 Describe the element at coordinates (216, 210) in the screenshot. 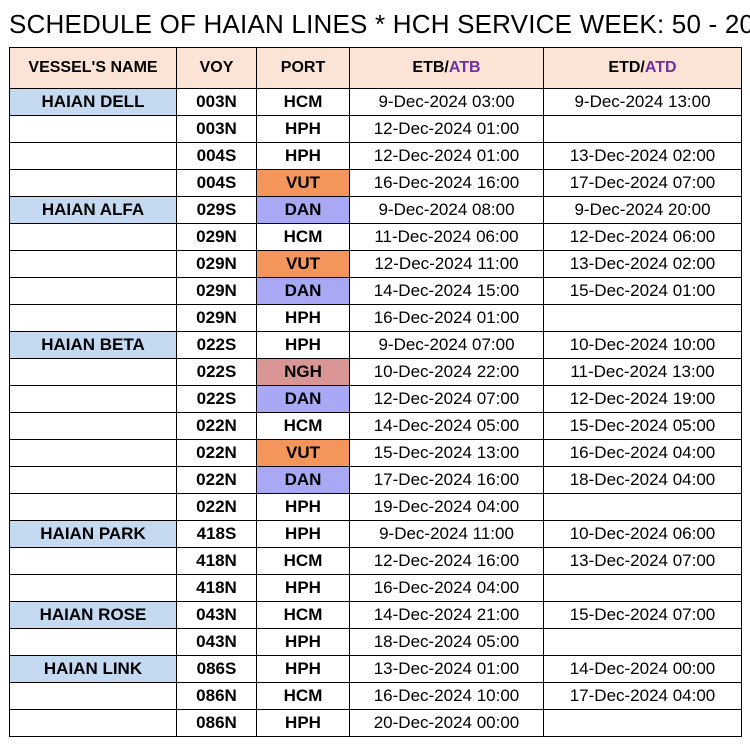

I see `voyage-cell: 029S` at that location.